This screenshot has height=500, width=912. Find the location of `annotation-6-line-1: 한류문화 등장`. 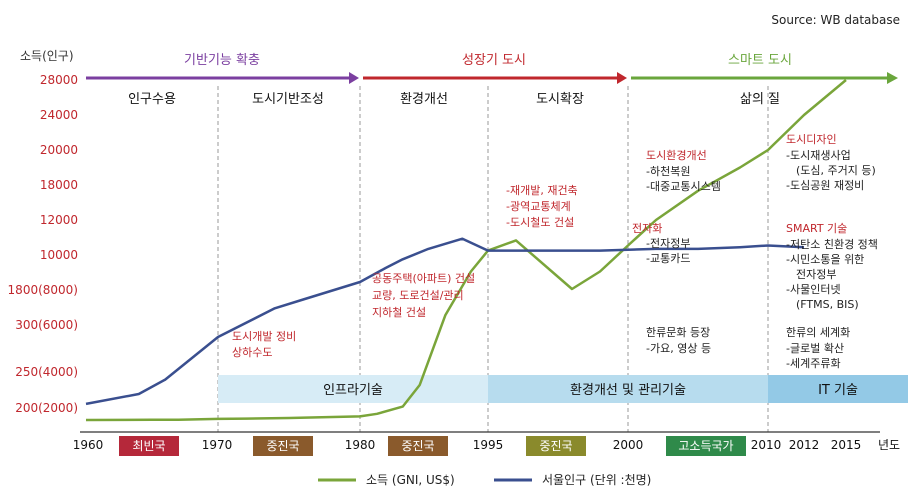

annotation-6-line-1: 한류문화 등장 is located at coordinates (678, 332).